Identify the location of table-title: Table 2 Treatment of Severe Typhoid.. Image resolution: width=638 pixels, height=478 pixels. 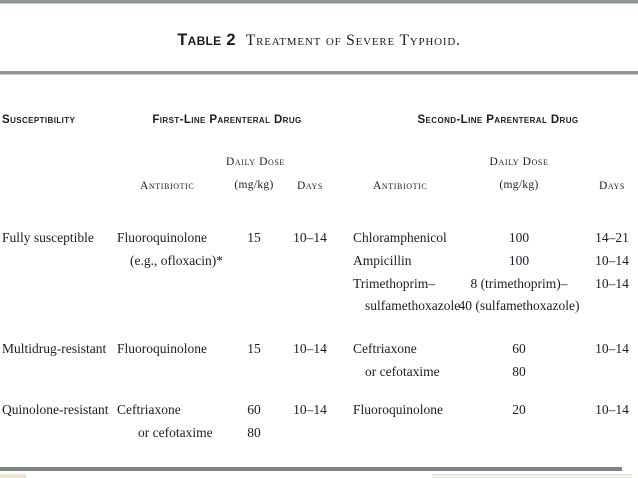
(319, 40).